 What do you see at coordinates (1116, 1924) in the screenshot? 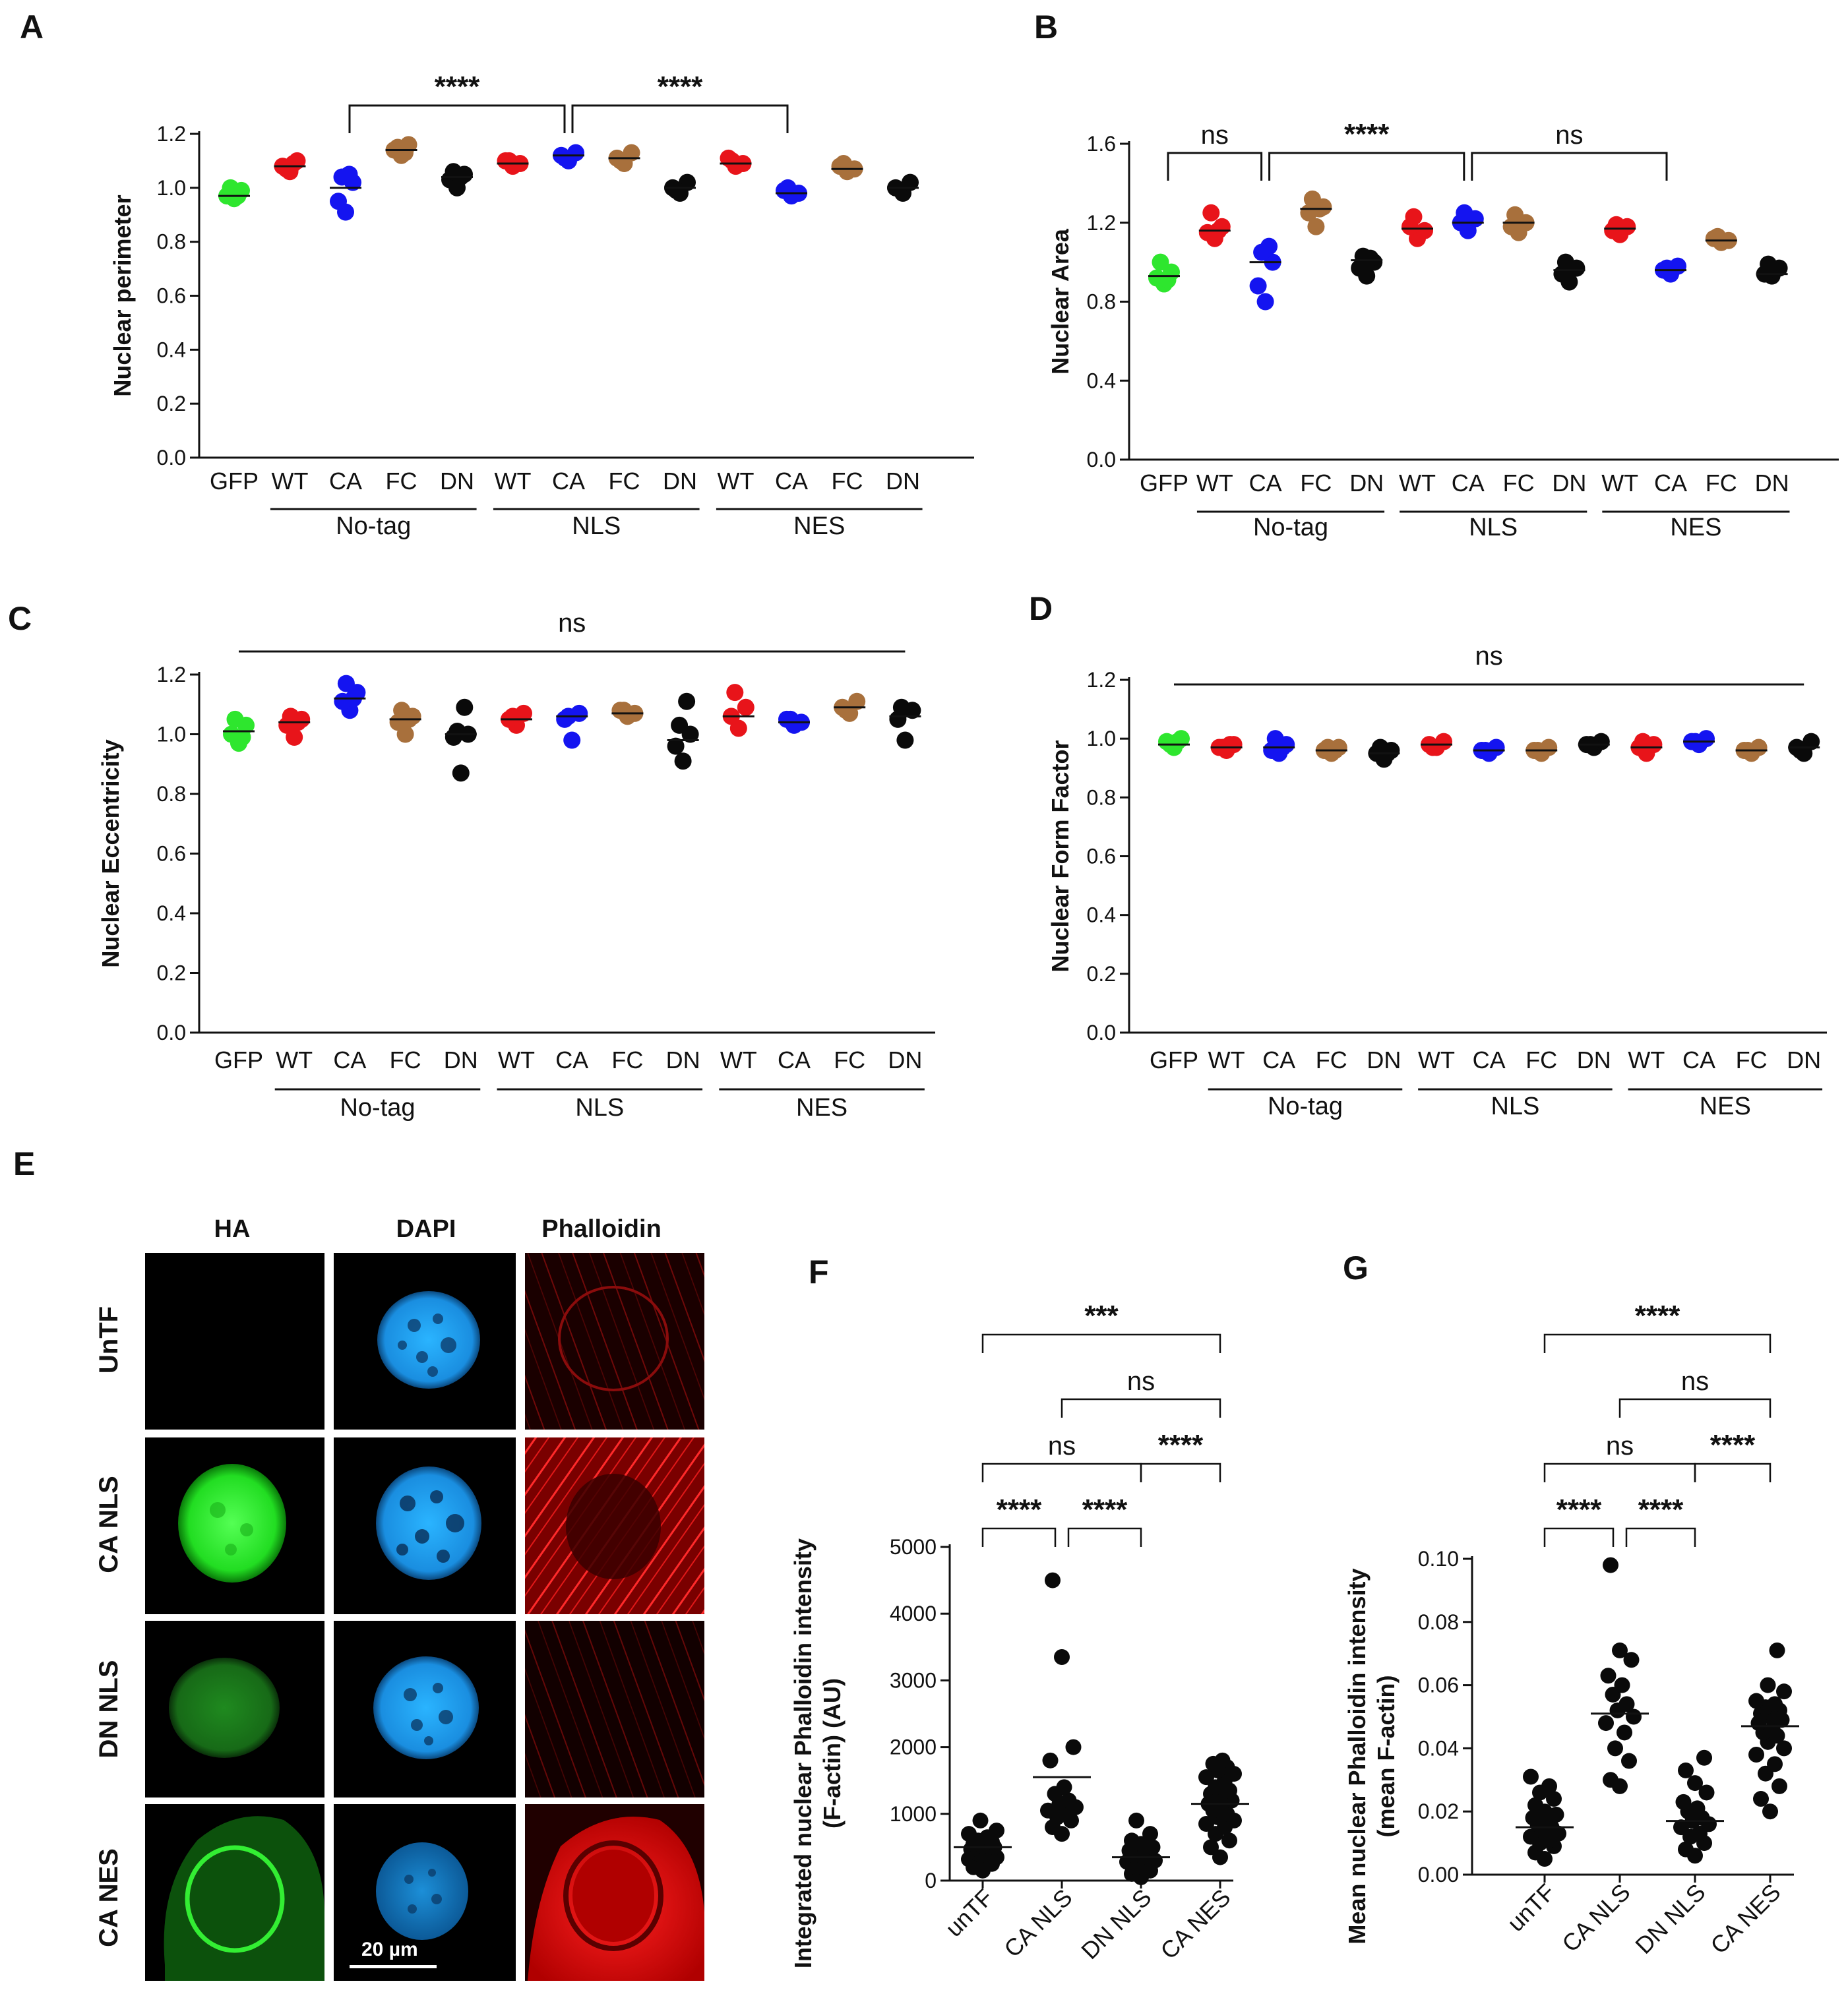
I see `x-tick-label: DN NLS` at bounding box center [1116, 1924].